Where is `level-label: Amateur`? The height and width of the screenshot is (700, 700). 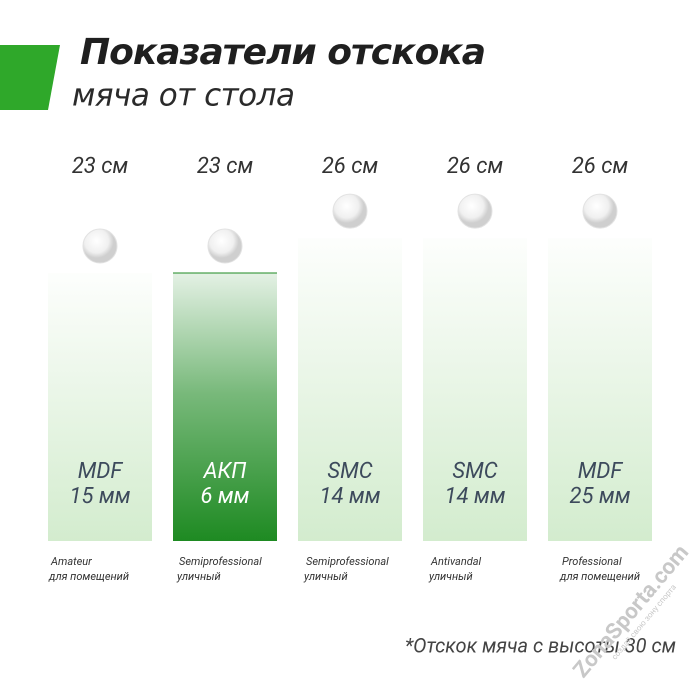 level-label: Amateur is located at coordinates (71, 561).